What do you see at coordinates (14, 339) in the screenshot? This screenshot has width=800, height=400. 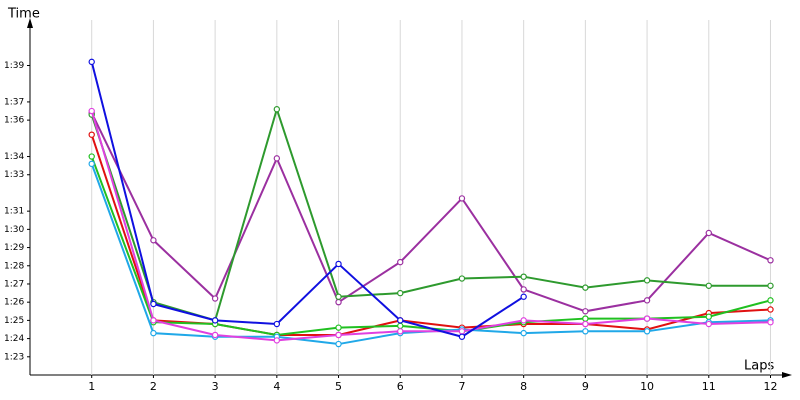 I see `y-tick-label: 1:24` at bounding box center [14, 339].